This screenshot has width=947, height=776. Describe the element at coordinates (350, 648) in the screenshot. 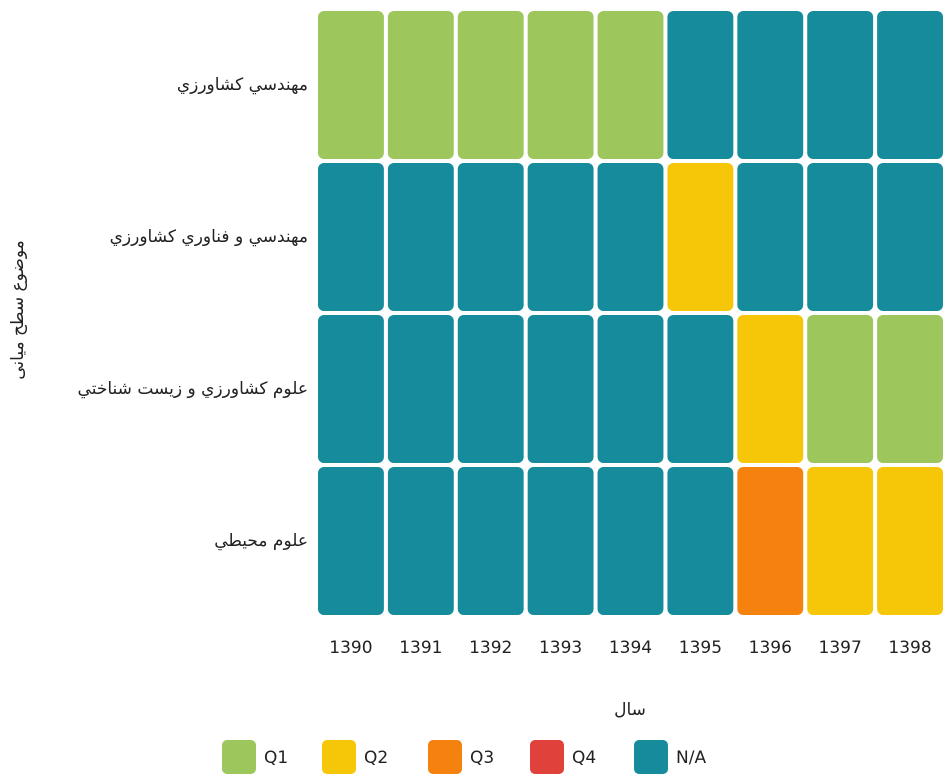

I see `x-tick-label: 1390` at that location.